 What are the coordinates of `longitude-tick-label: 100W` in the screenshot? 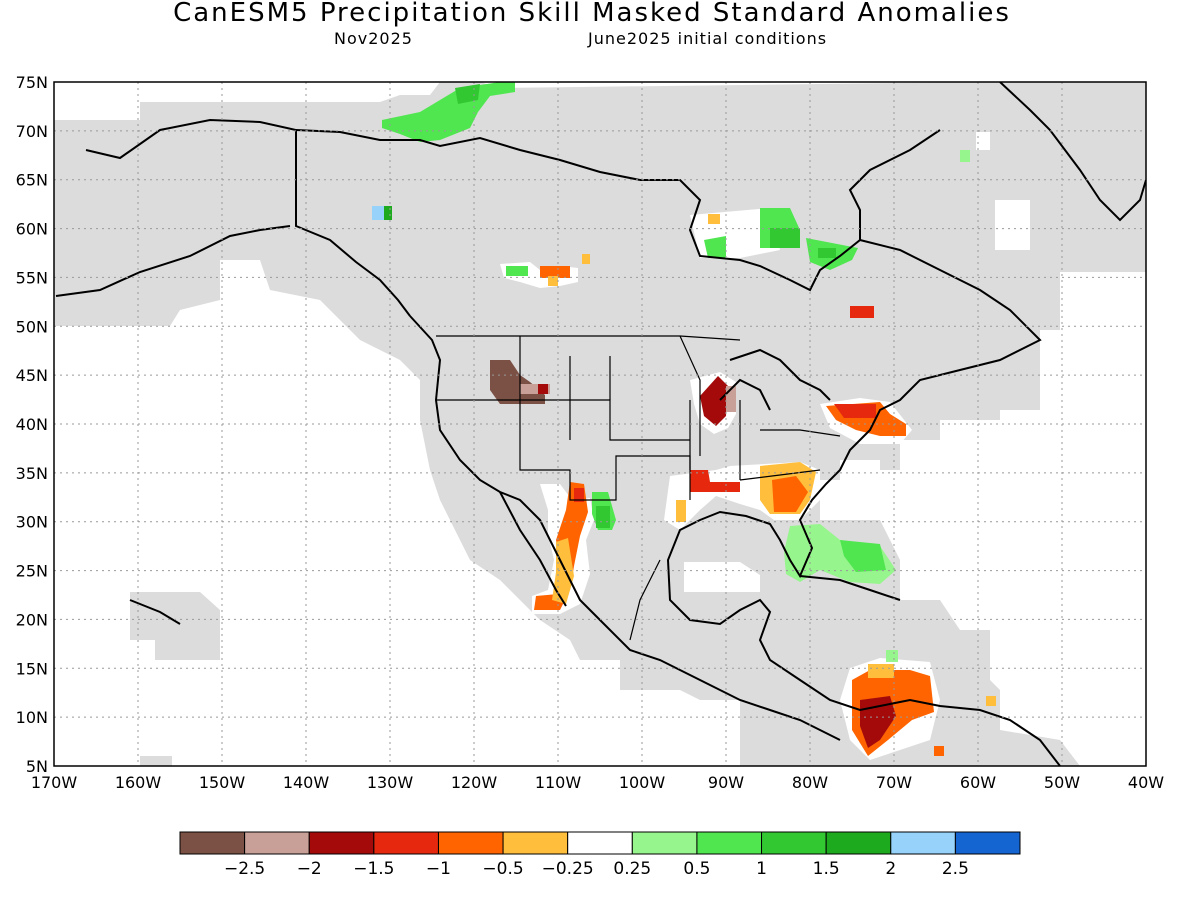 It's located at (642, 782).